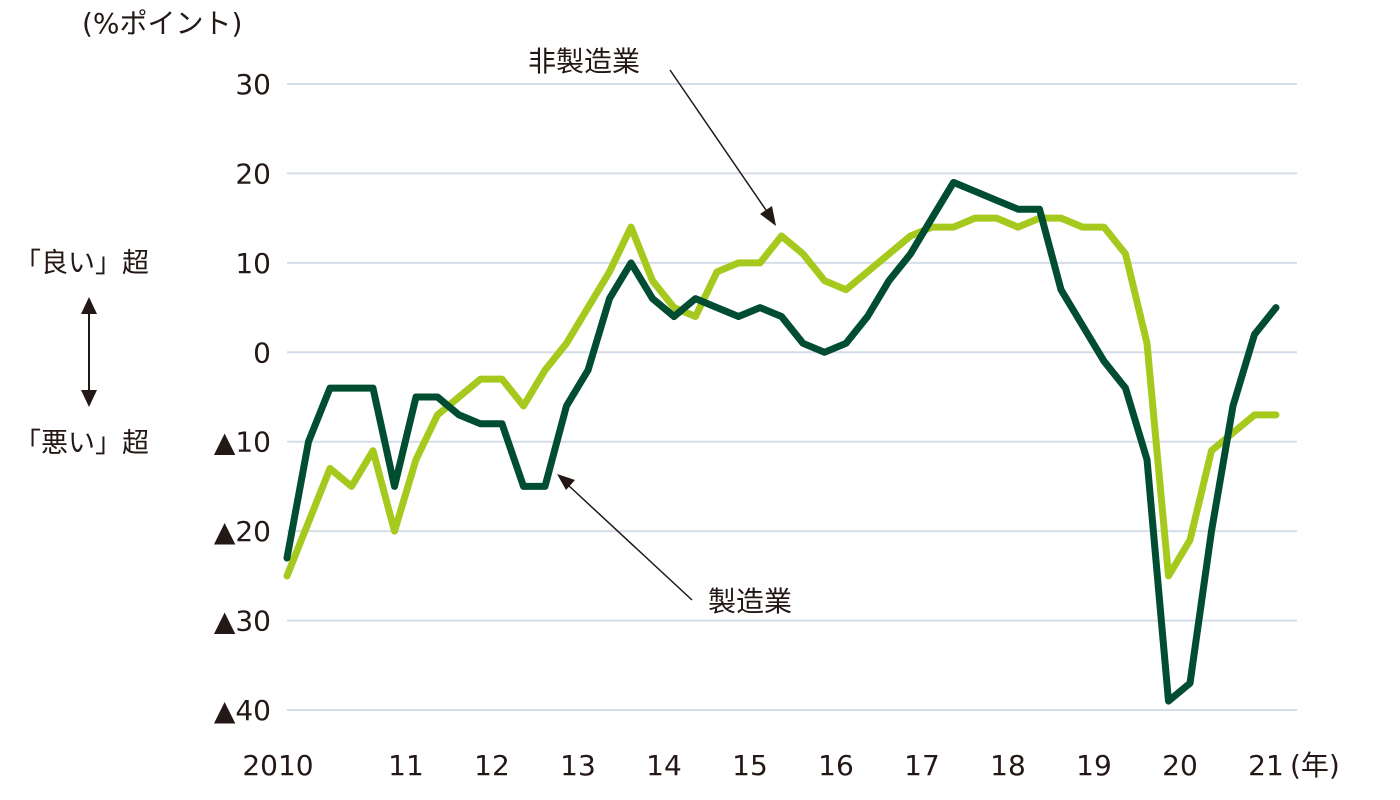 The width and height of the screenshot is (1400, 800). I want to click on y-tick-label: ▲40, so click(242, 710).